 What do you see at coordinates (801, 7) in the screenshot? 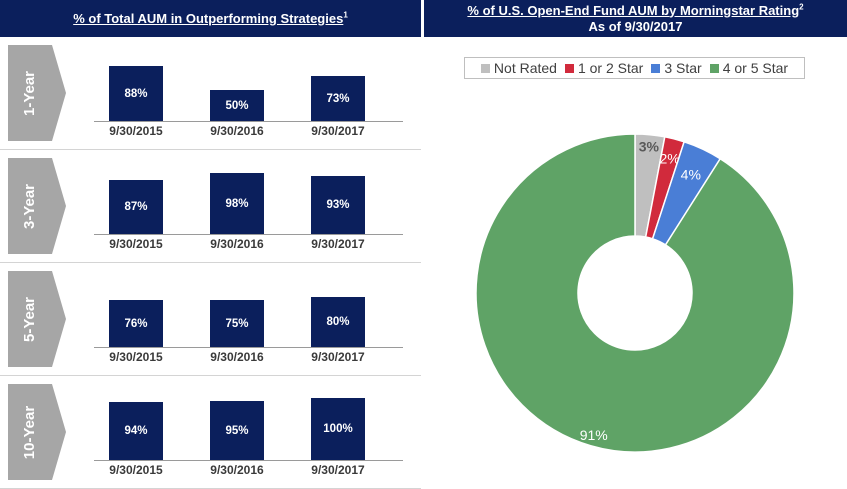
I see `right-panel-footnote: 2` at bounding box center [801, 7].